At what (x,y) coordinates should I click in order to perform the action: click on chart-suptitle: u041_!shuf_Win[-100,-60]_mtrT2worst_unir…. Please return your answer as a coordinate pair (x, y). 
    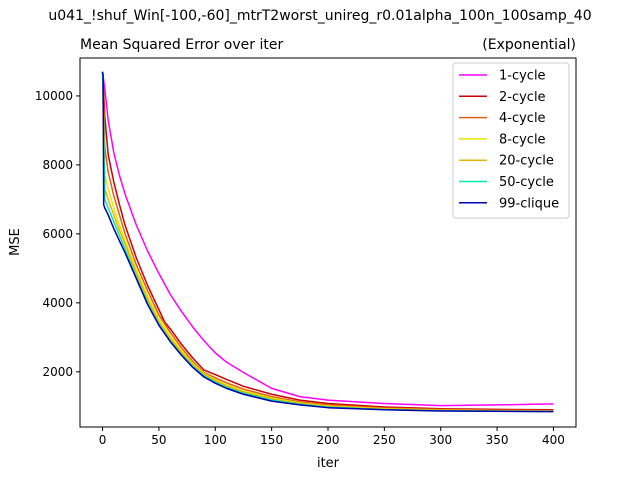
    Looking at the image, I should click on (319, 16).